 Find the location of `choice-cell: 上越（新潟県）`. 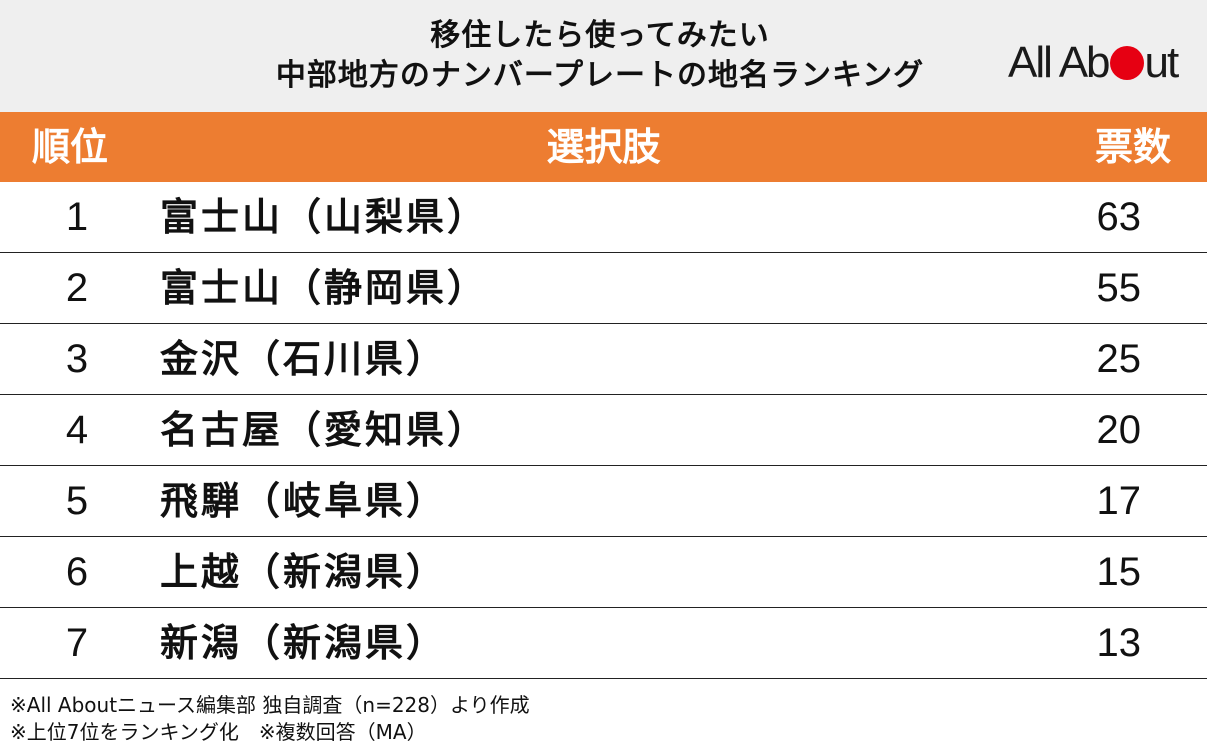

choice-cell: 上越（新潟県） is located at coordinates (304, 572).